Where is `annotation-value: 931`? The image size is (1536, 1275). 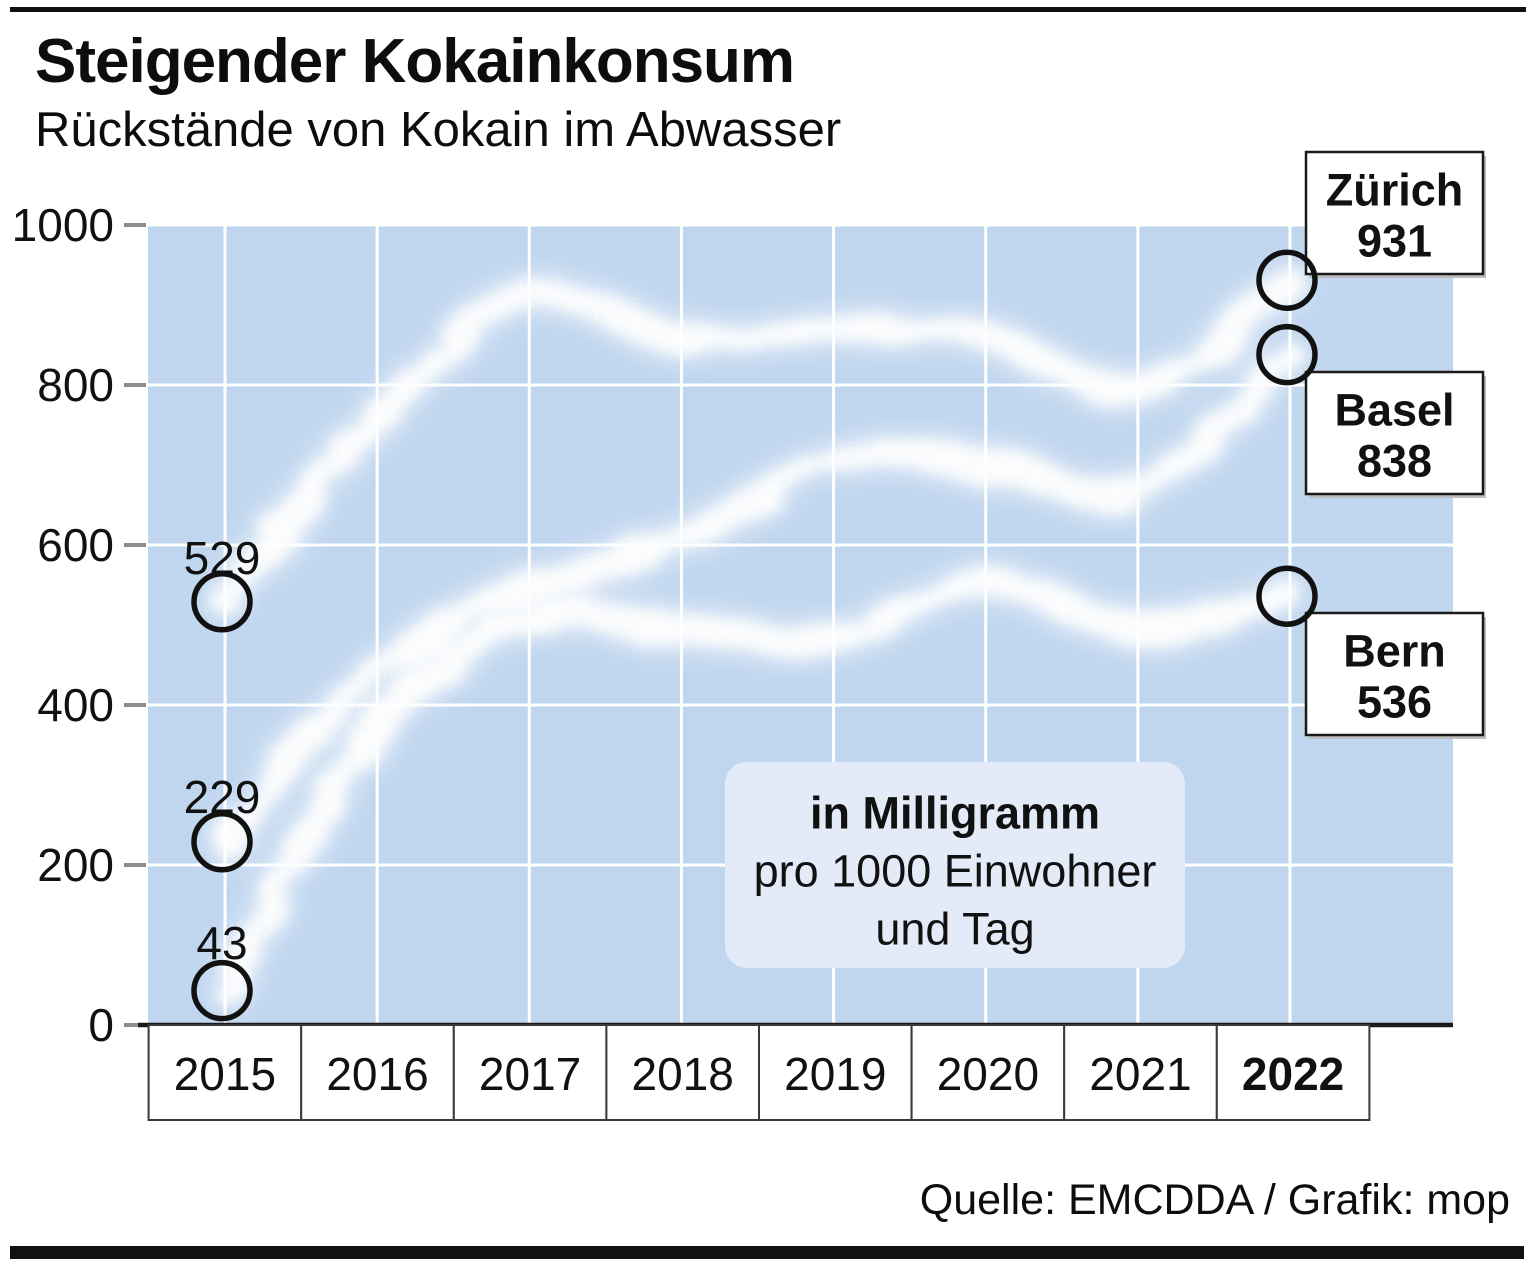
annotation-value: 931 is located at coordinates (1394, 241).